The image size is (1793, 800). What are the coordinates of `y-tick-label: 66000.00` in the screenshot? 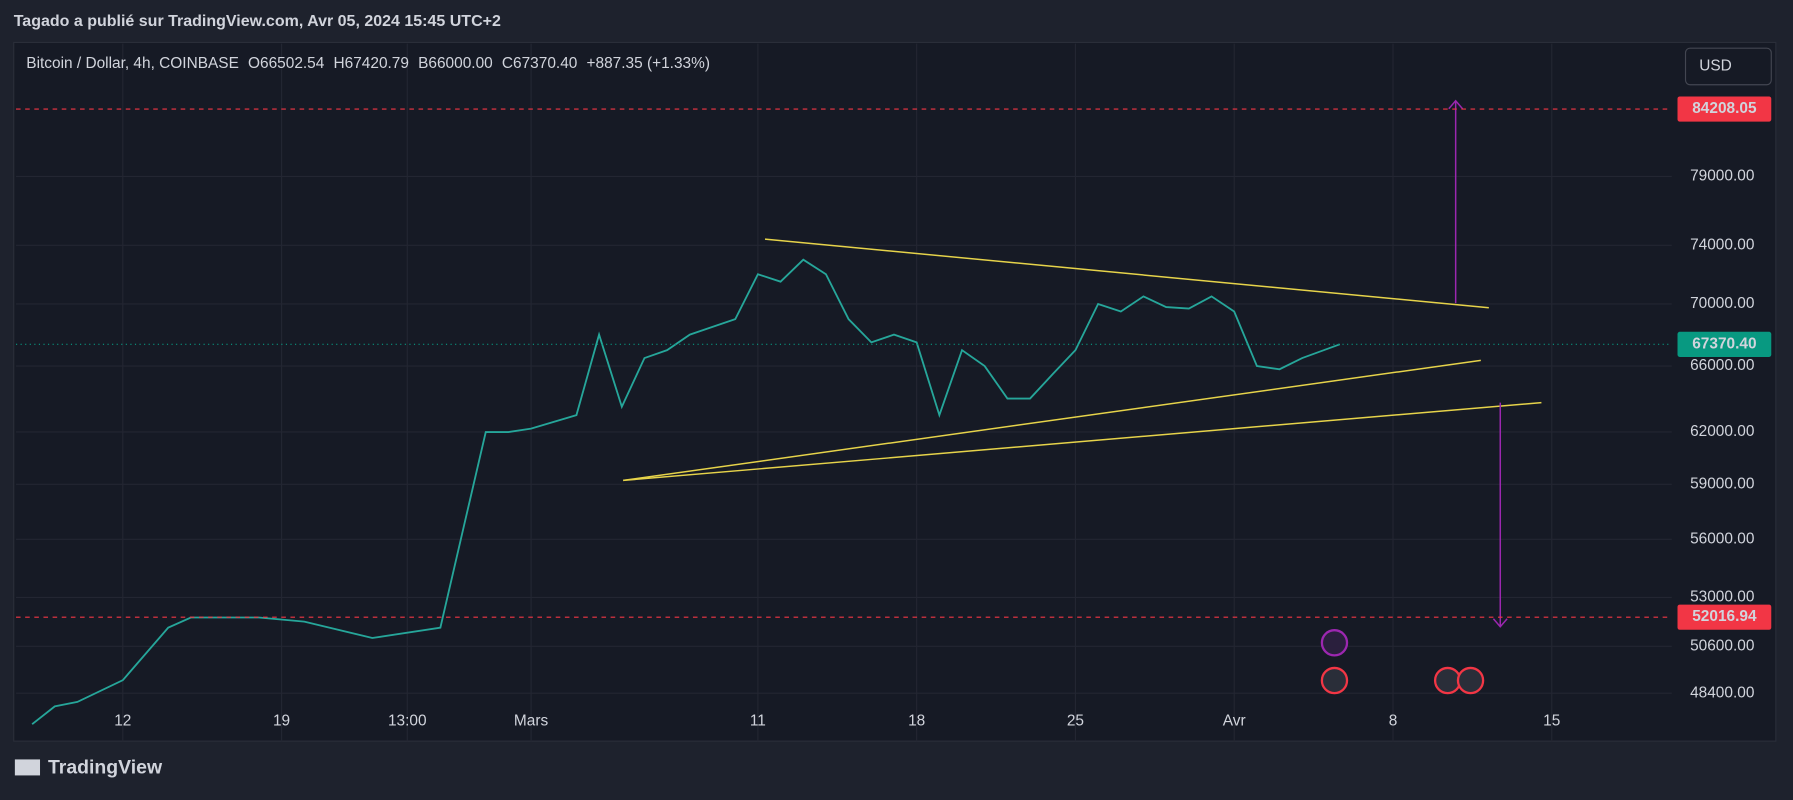 It's located at (1722, 365).